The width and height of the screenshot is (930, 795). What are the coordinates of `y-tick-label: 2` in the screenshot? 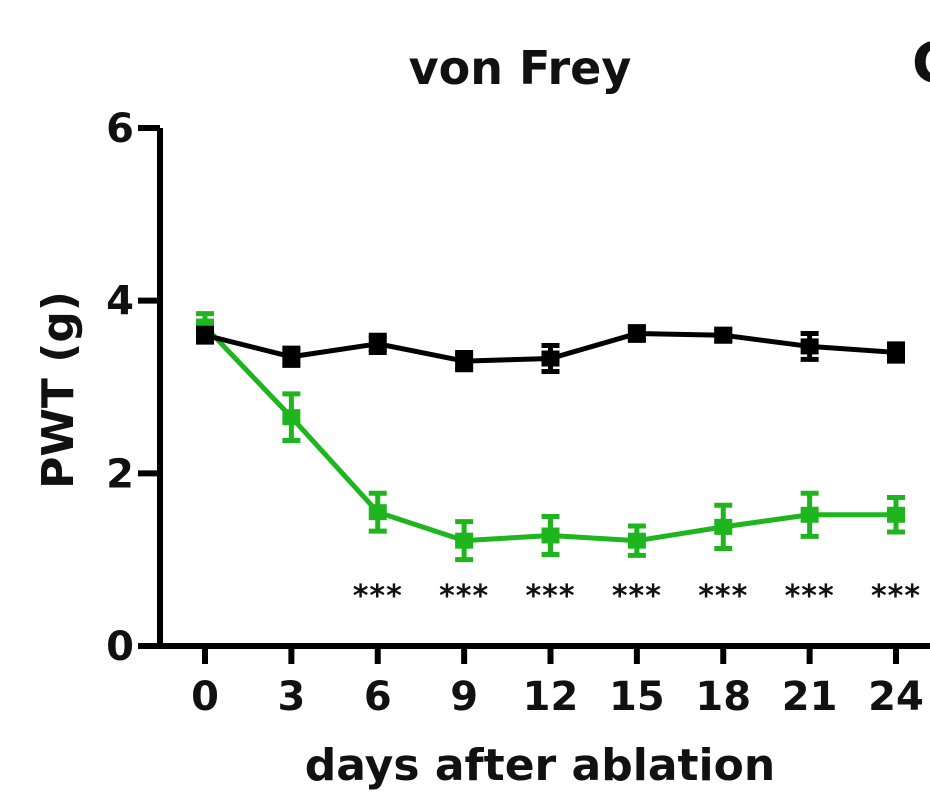 It's located at (120, 474).